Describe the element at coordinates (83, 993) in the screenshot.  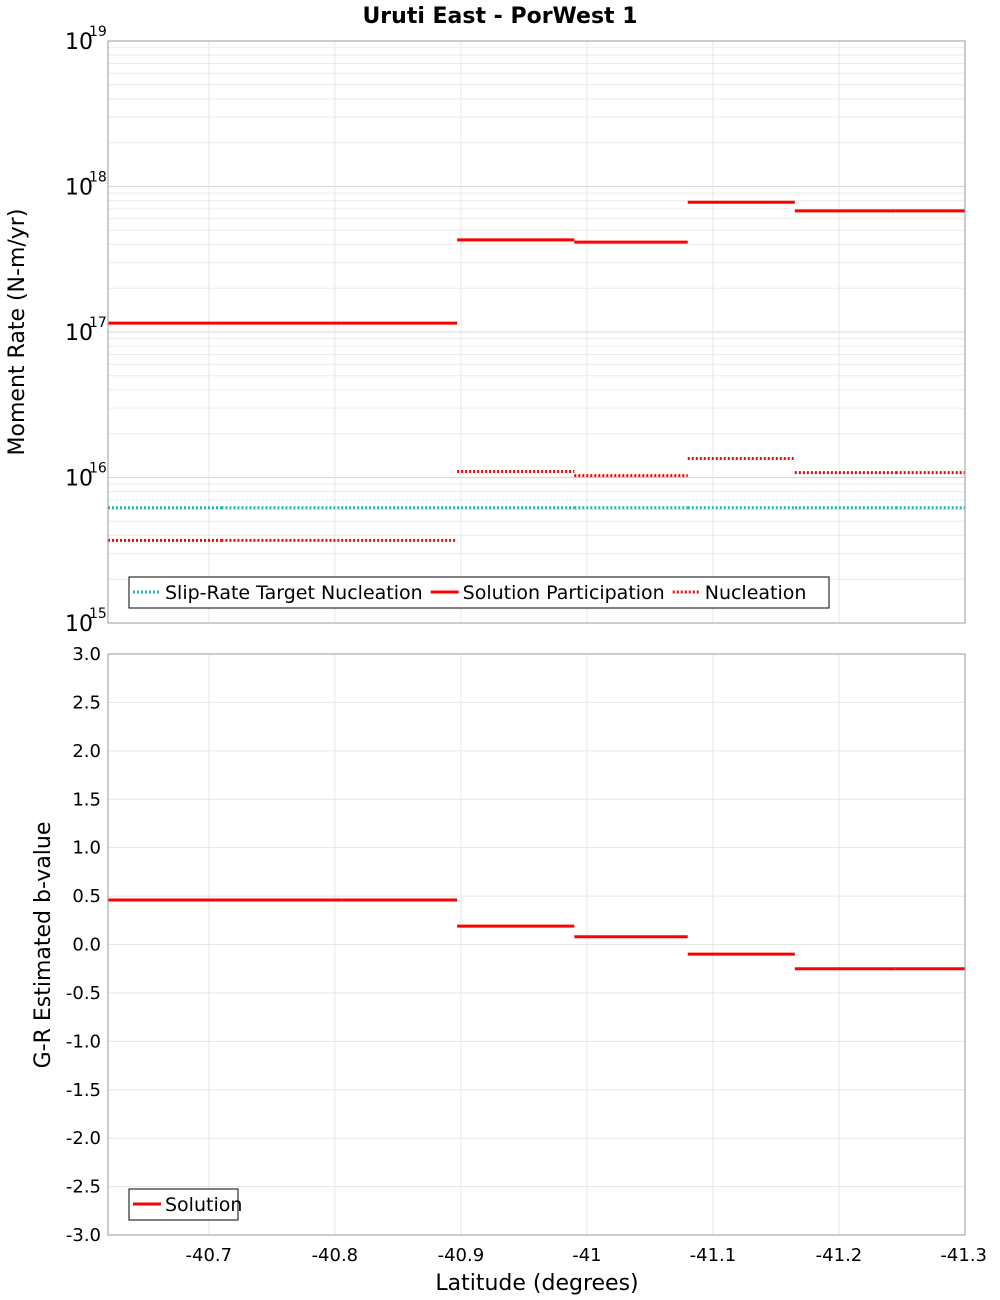
I see `b-value-y-tick-label: -0.5` at that location.